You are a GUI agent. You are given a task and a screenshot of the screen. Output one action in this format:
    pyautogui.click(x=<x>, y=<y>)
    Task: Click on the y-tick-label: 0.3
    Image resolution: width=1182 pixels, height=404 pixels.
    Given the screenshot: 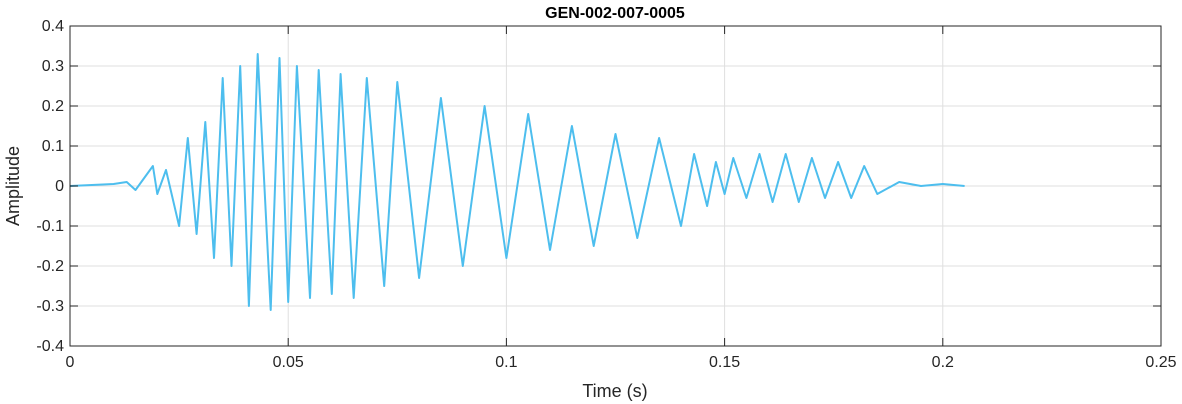 What is the action you would take?
    pyautogui.click(x=53, y=66)
    